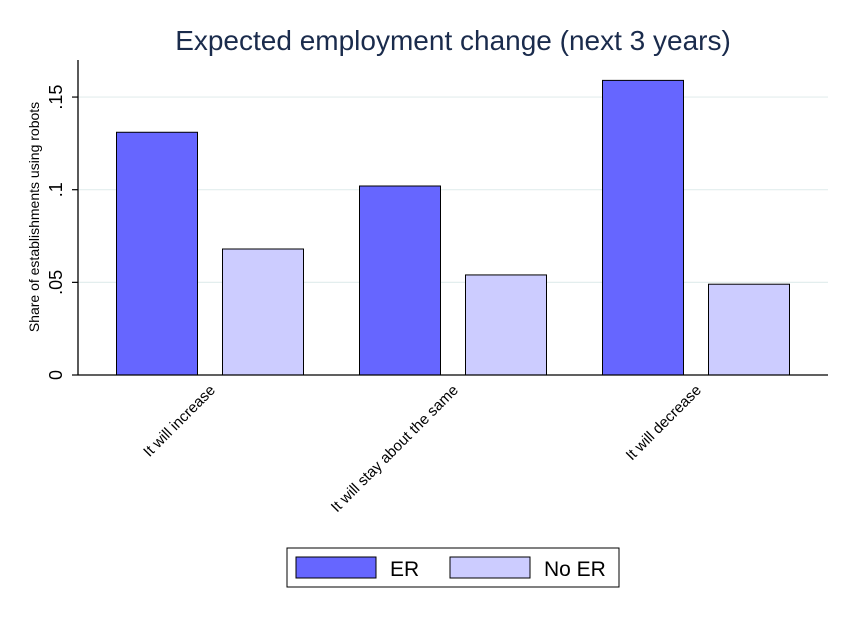  I want to click on y-axis-label: Share of establishments using robots, so click(34, 217).